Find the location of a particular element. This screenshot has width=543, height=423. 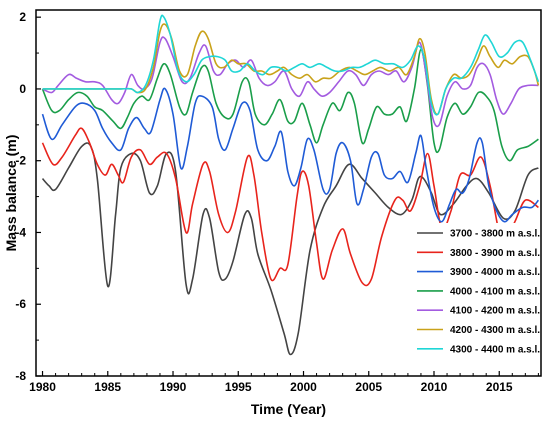

y-tick-label: -2 is located at coordinates (20, 161).